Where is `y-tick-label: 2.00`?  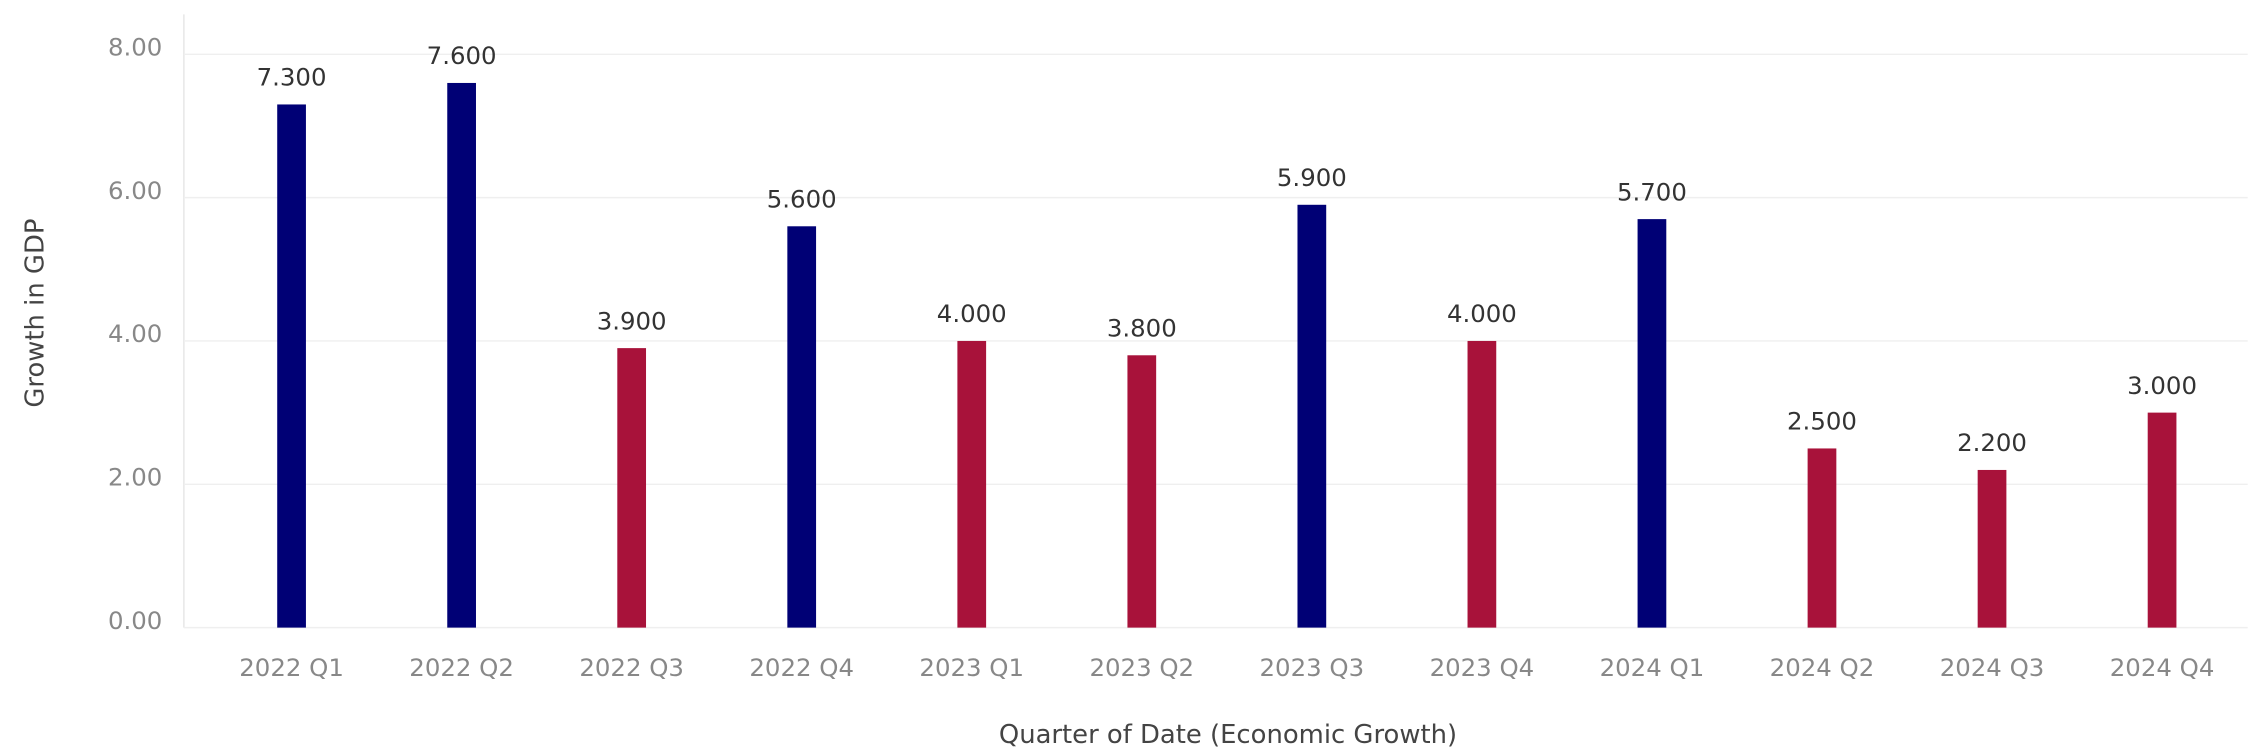
y-tick-label: 2.00 is located at coordinates (135, 477).